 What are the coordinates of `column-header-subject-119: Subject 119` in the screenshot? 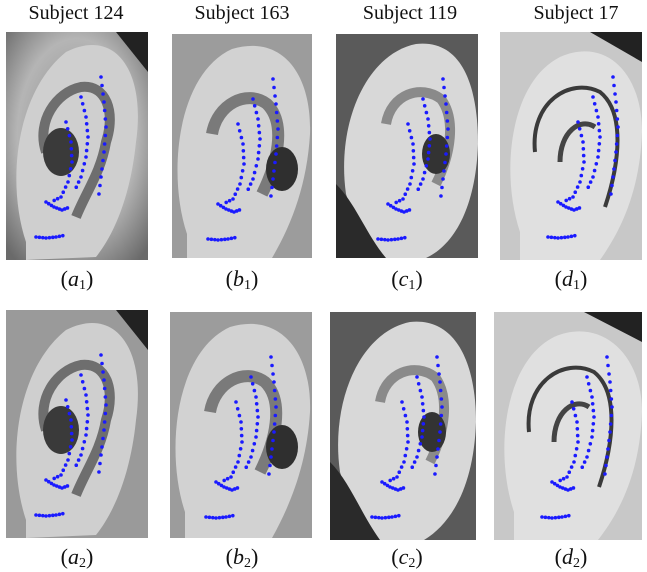 It's located at (410, 13).